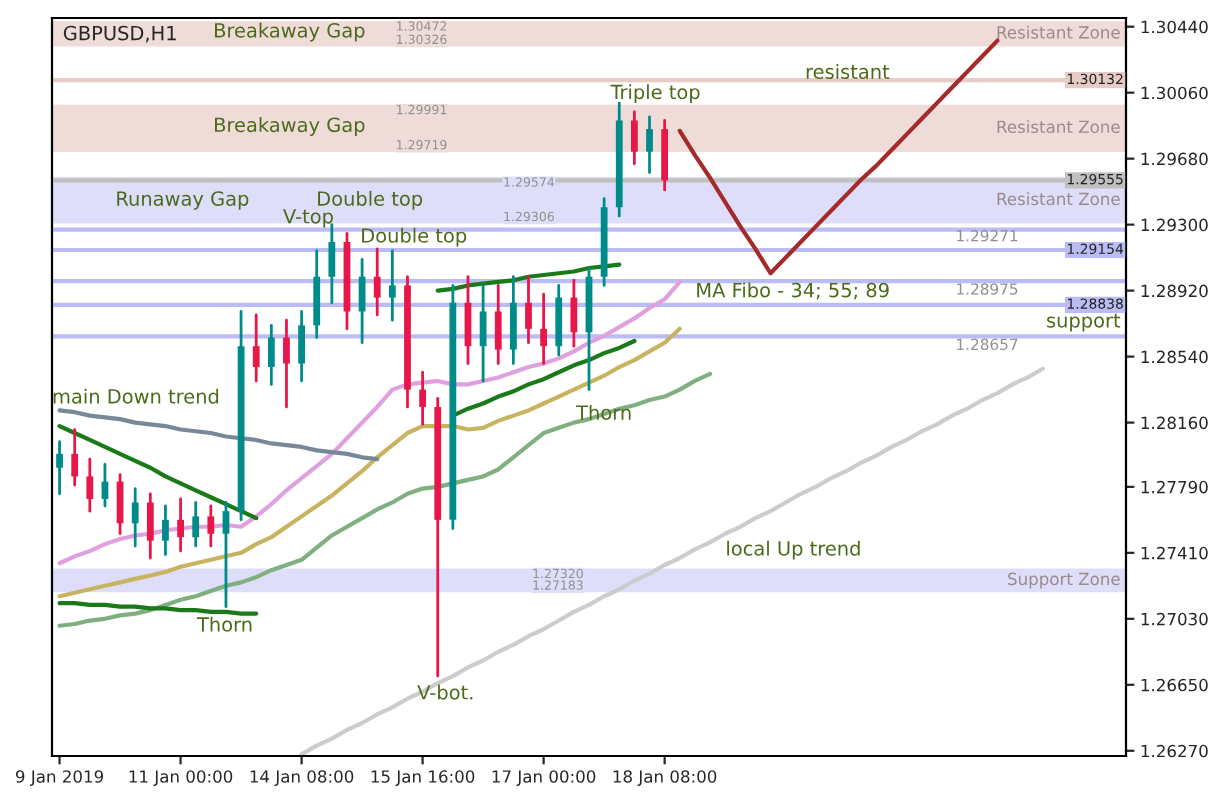  Describe the element at coordinates (1174, 619) in the screenshot. I see `y-tick-label: 1.27030` at that location.